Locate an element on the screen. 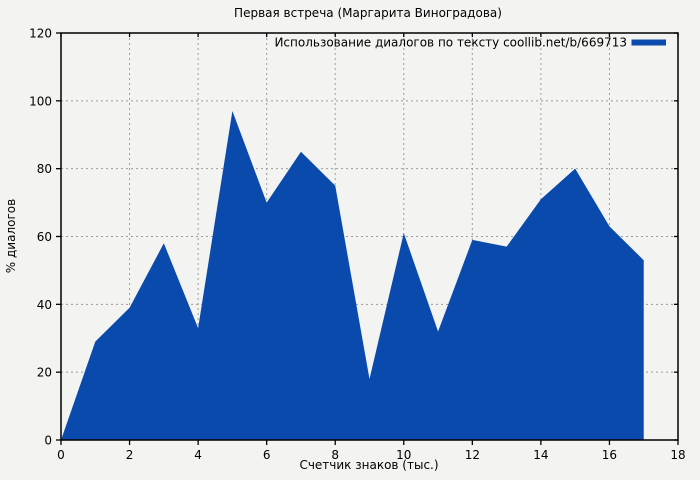  x-tick-label: 0 is located at coordinates (61, 455).